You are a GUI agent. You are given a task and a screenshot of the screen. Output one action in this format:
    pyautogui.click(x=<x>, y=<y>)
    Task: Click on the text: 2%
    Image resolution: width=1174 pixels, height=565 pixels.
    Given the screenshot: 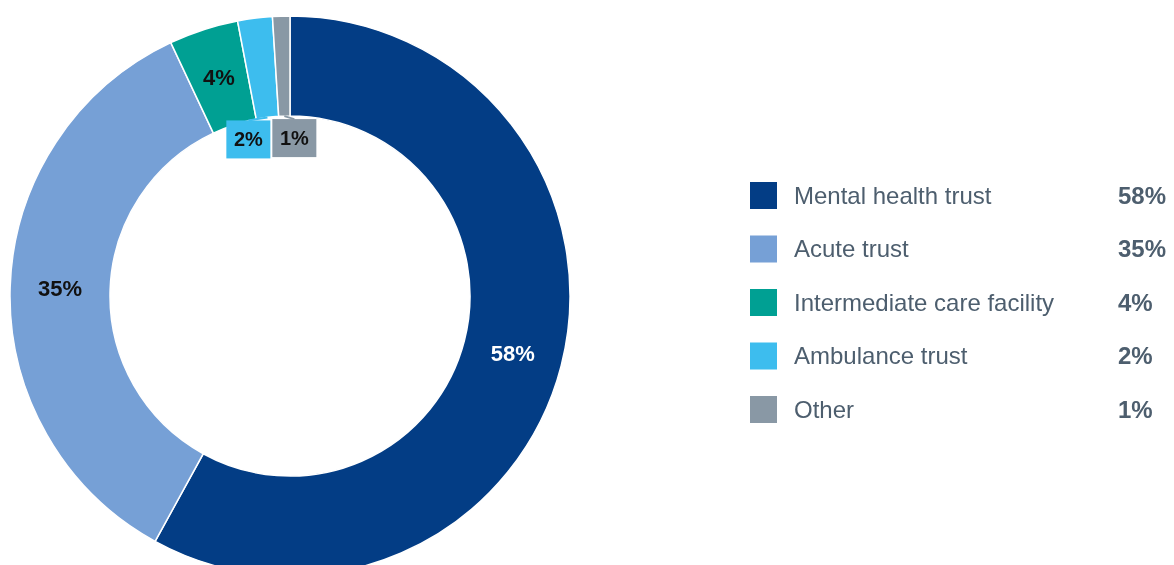 What is the action you would take?
    pyautogui.click(x=1135, y=355)
    